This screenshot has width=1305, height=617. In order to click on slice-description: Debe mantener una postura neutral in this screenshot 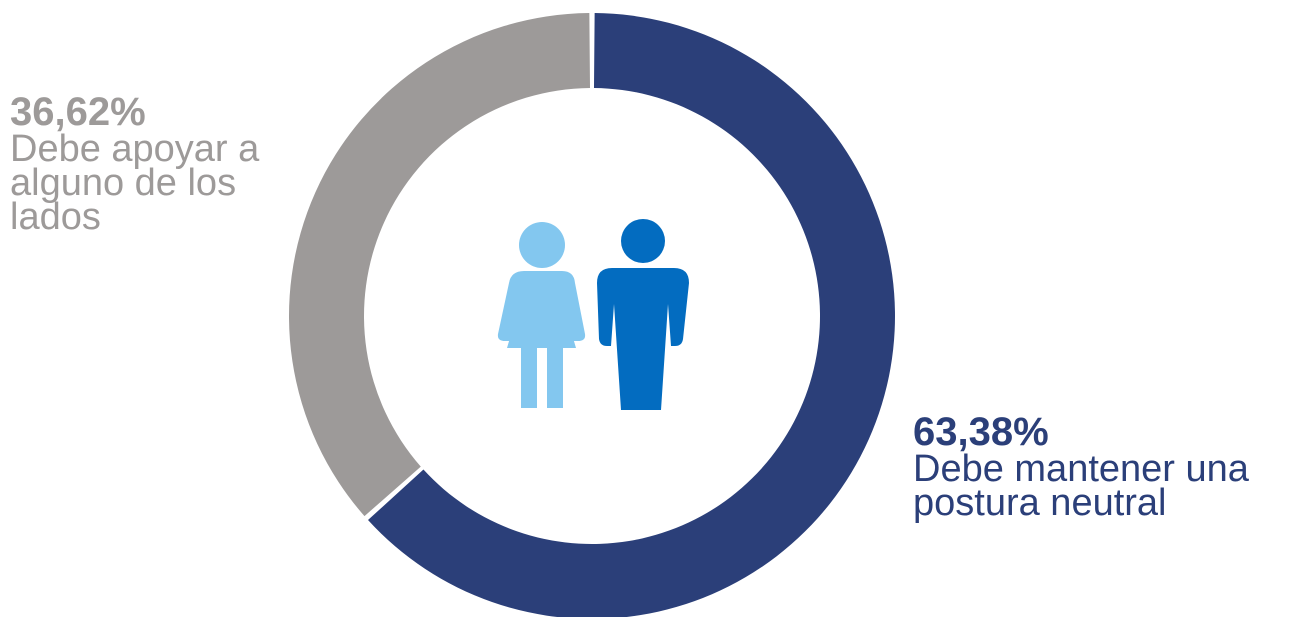, I will do `click(1081, 486)`.